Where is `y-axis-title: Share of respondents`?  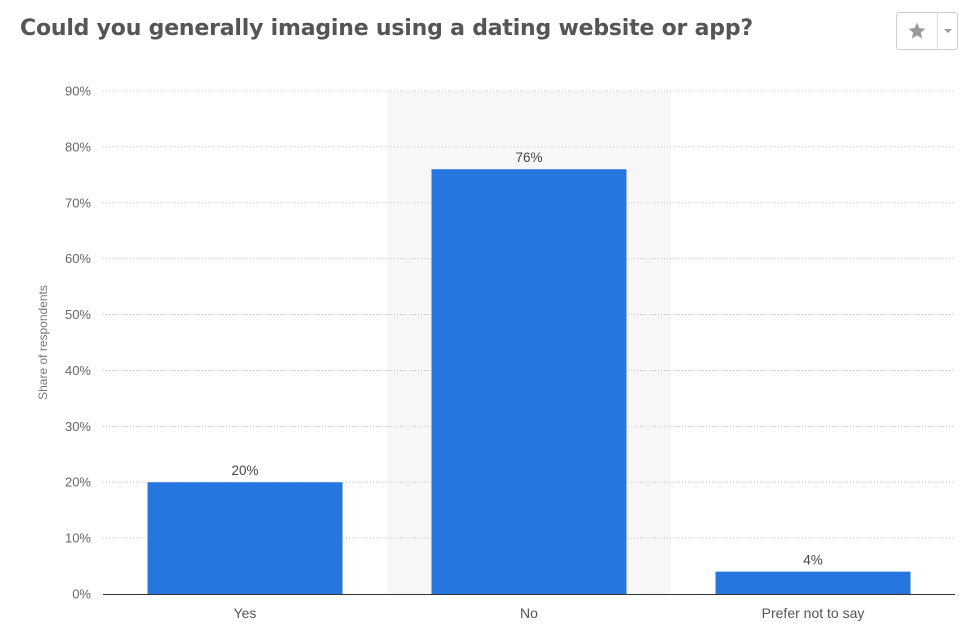 y-axis-title: Share of respondents is located at coordinates (43, 342).